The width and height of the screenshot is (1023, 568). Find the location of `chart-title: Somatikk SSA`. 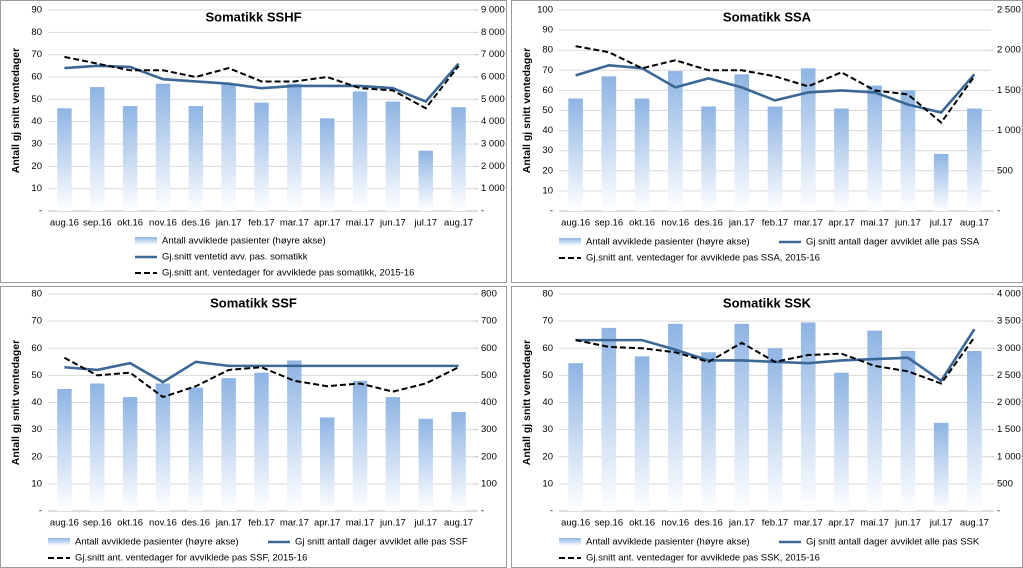

chart-title: Somatikk SSA is located at coordinates (767, 16).